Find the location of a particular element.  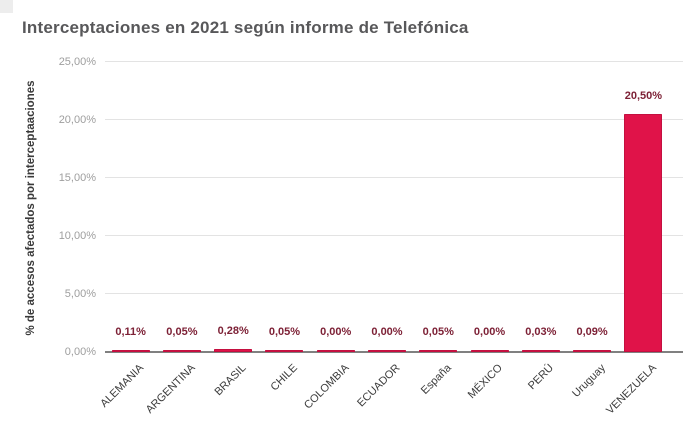

bar-perú is located at coordinates (540, 351).